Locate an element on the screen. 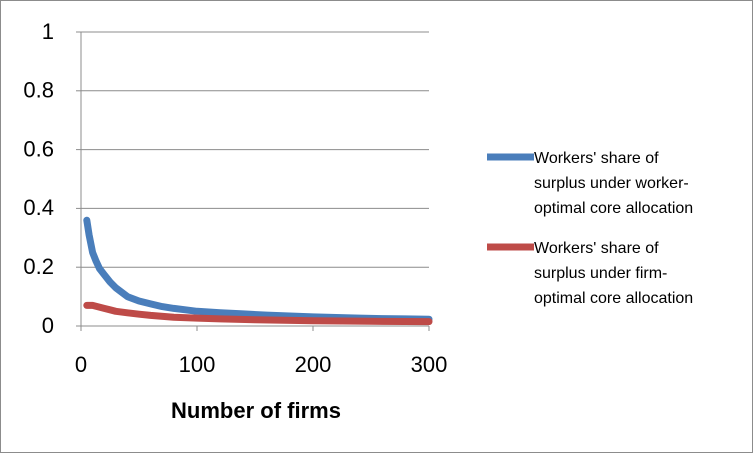 This screenshot has width=753, height=457. series-lines is located at coordinates (258, 271).